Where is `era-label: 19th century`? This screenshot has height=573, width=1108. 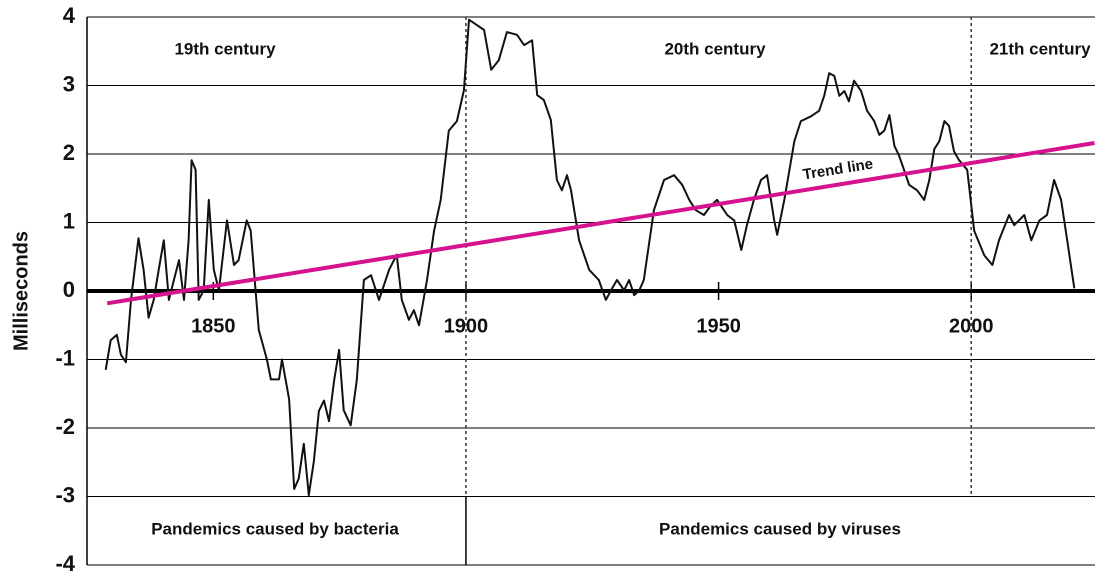
era-label: 19th century is located at coordinates (225, 48).